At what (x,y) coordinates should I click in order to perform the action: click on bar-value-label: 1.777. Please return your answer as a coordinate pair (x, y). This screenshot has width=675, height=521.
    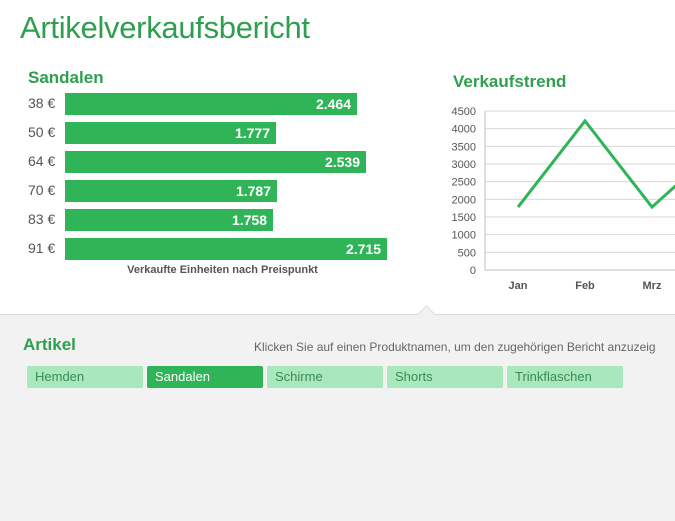
    Looking at the image, I should click on (252, 133).